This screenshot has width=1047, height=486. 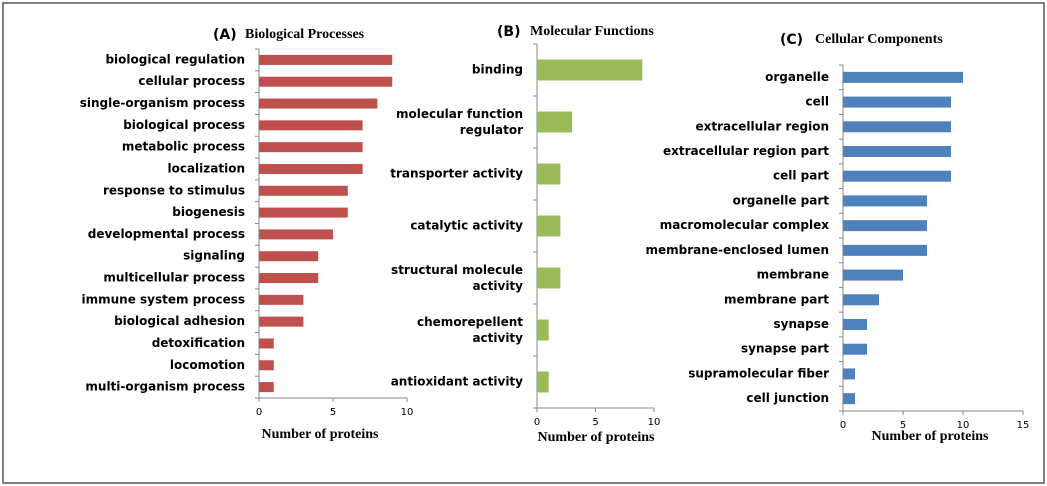 I want to click on category-label: extracellular region, so click(x=762, y=126).